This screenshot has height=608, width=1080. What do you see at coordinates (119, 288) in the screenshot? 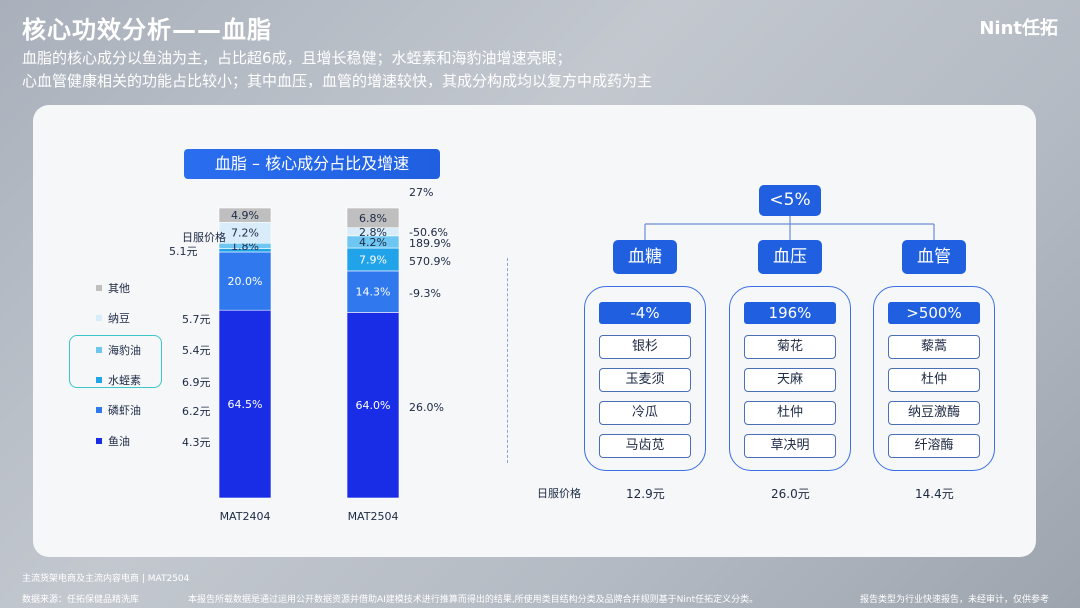
I see `legend-label: 其他` at bounding box center [119, 288].